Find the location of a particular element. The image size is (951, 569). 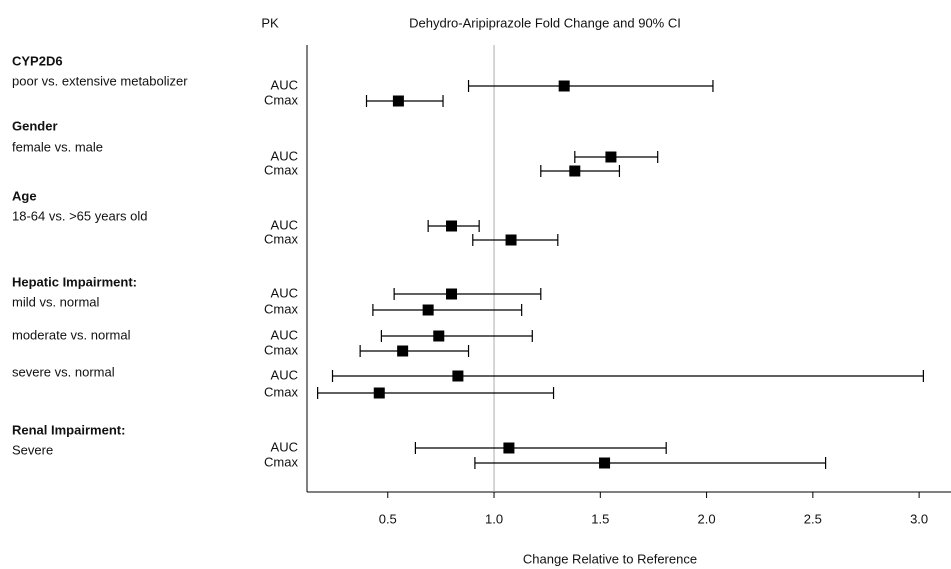

group-subtitle: moderate vs. normal is located at coordinates (71, 334).